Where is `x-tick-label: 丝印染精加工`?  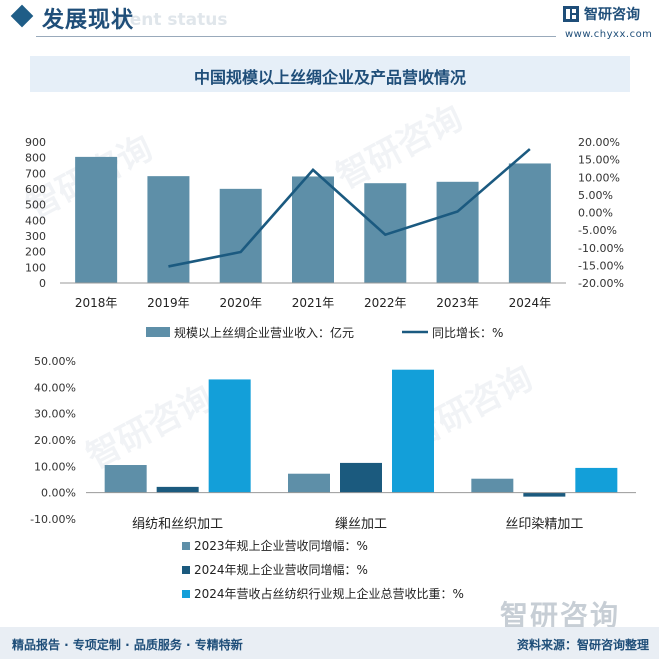 x-tick-label: 丝印染精加工 is located at coordinates (544, 524).